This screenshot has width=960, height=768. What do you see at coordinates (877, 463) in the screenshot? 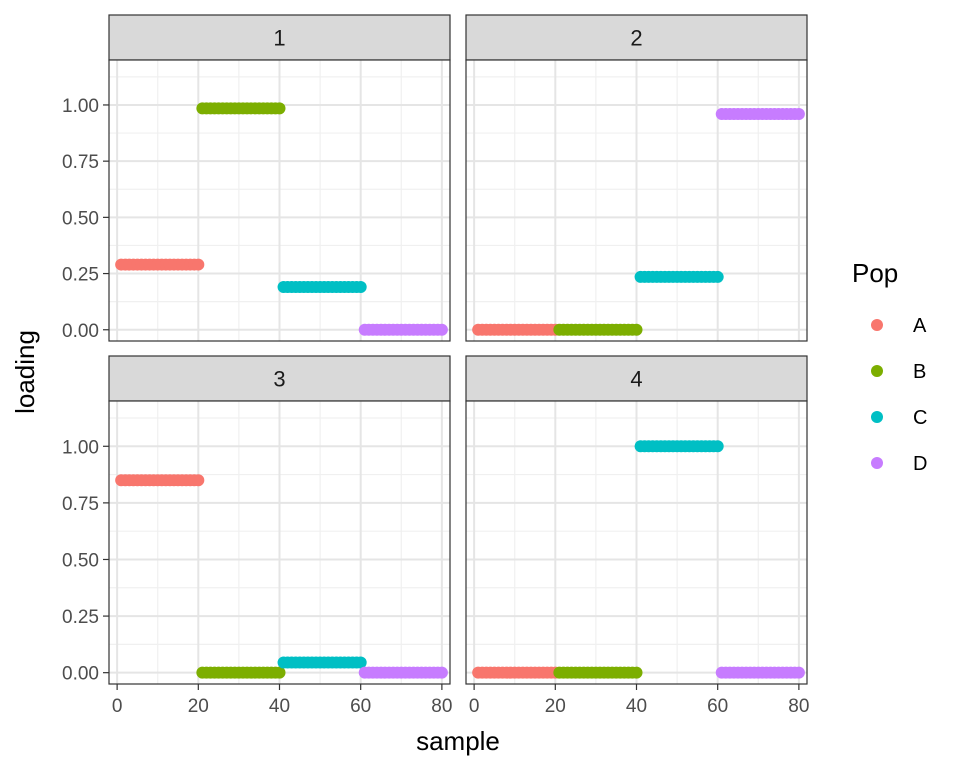
I see `legend-key-D` at bounding box center [877, 463].